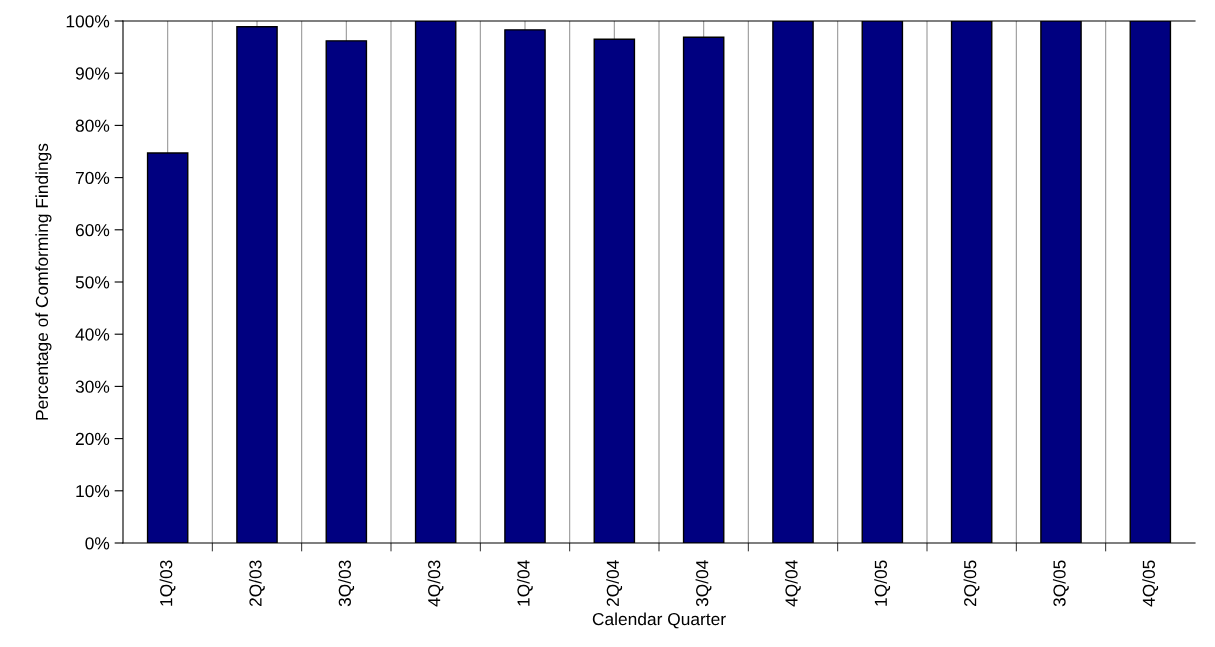  I want to click on y-axis-title: Percentage of Comforming Findings, so click(43, 281).